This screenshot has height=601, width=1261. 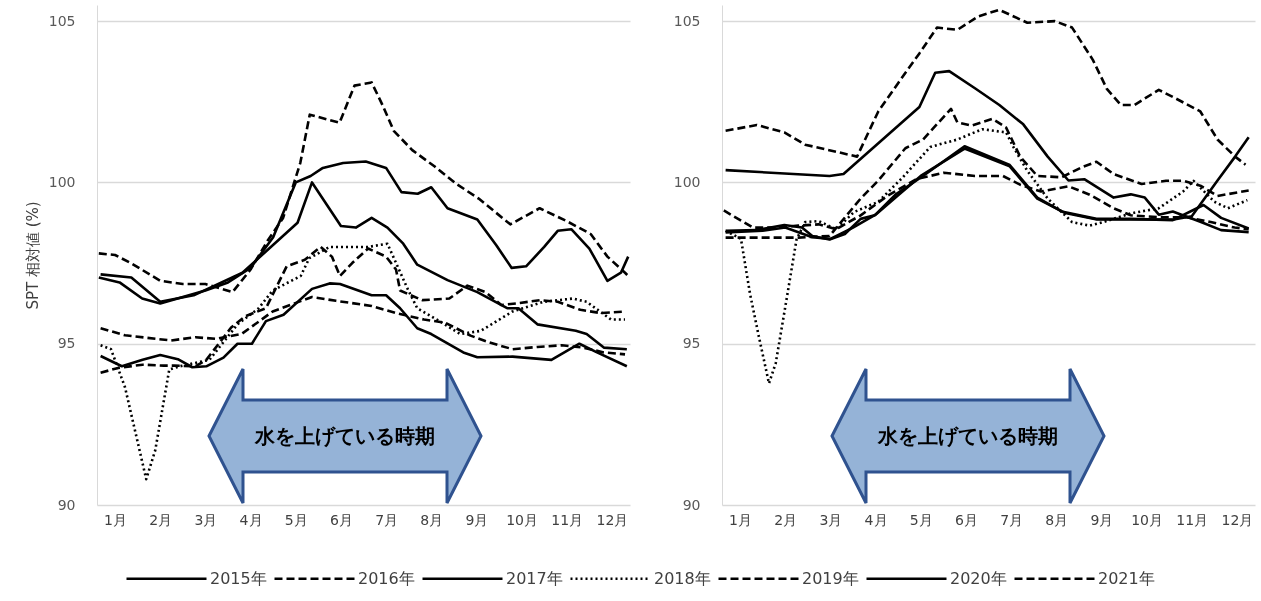 What do you see at coordinates (386, 578) in the screenshot?
I see `legend-label: 2016年` at bounding box center [386, 578].